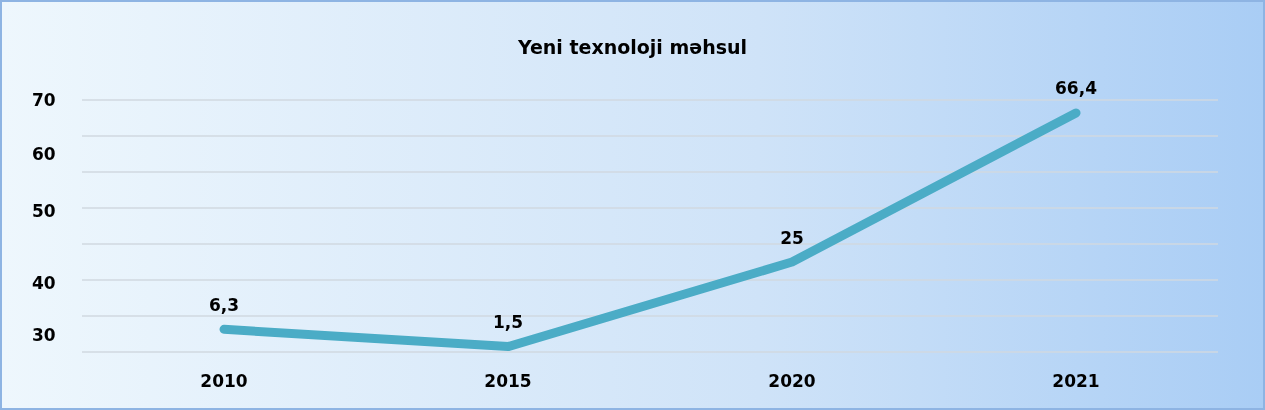  What do you see at coordinates (224, 380) in the screenshot?
I see `x-tick-label: 2010` at bounding box center [224, 380].